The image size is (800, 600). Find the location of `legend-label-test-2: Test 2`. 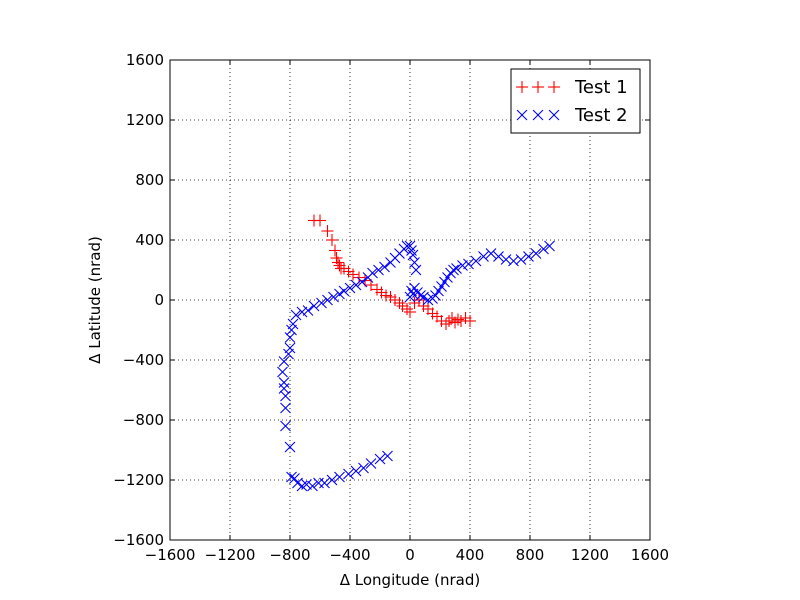

legend-label-test-2: Test 2 is located at coordinates (601, 115).